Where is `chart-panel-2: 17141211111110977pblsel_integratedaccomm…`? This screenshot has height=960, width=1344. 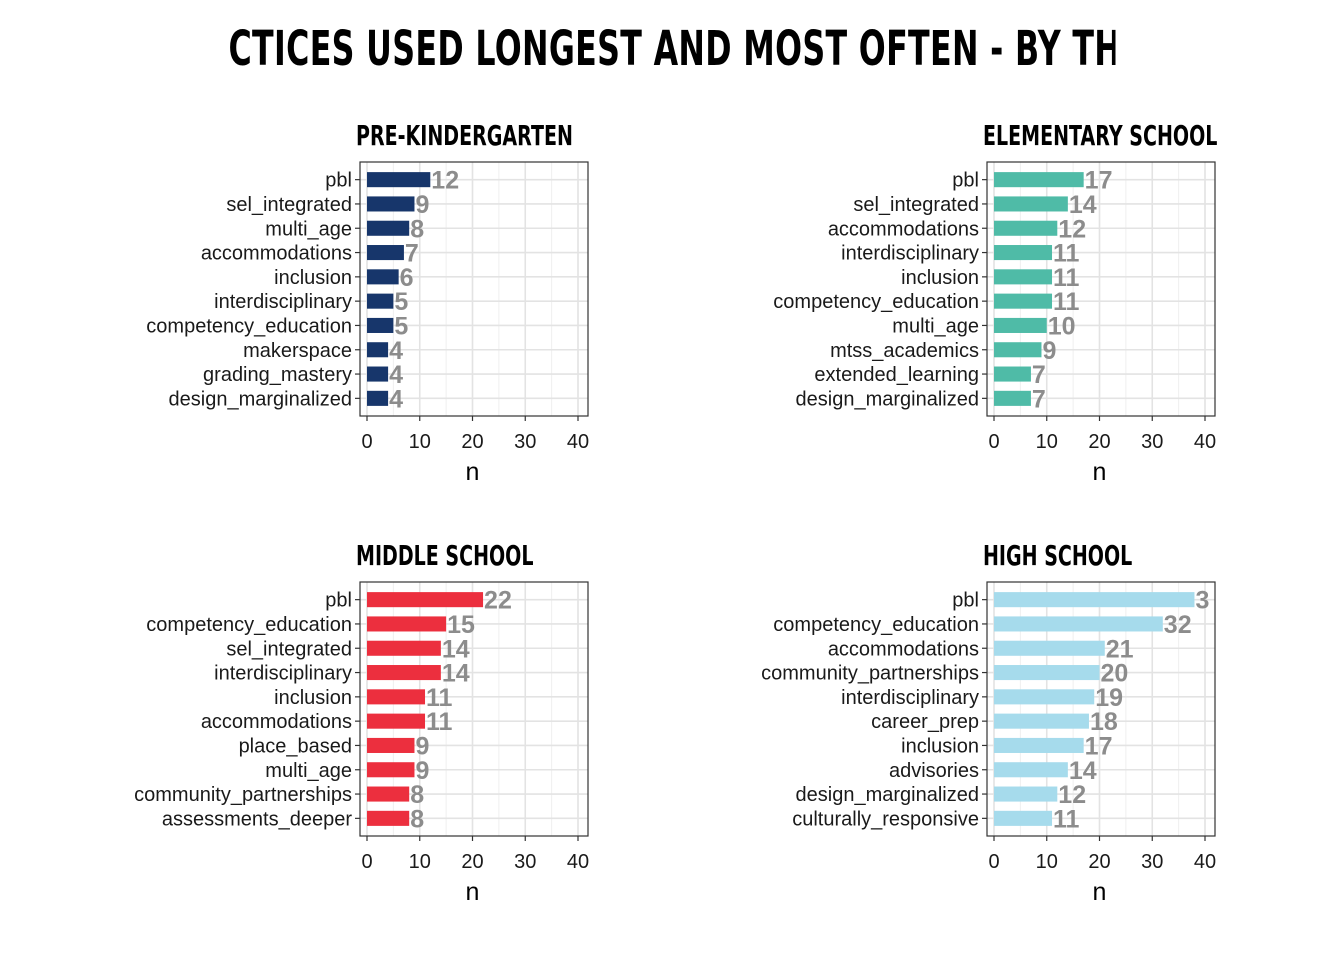
chart-panel-2: 17141211111110977pblsel_integratedaccomm… is located at coordinates (995, 302).